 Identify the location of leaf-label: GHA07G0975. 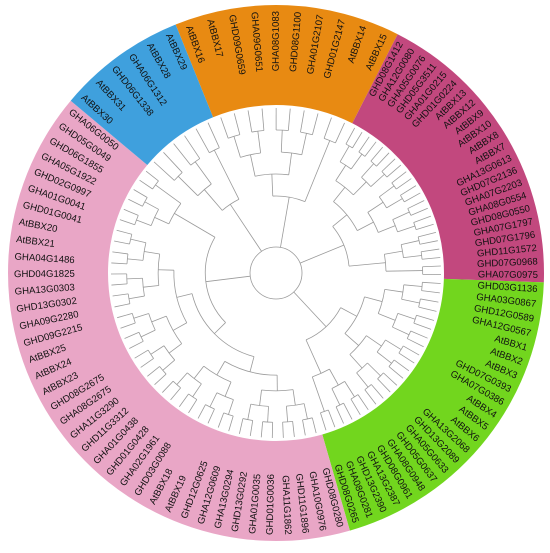
(508, 275).